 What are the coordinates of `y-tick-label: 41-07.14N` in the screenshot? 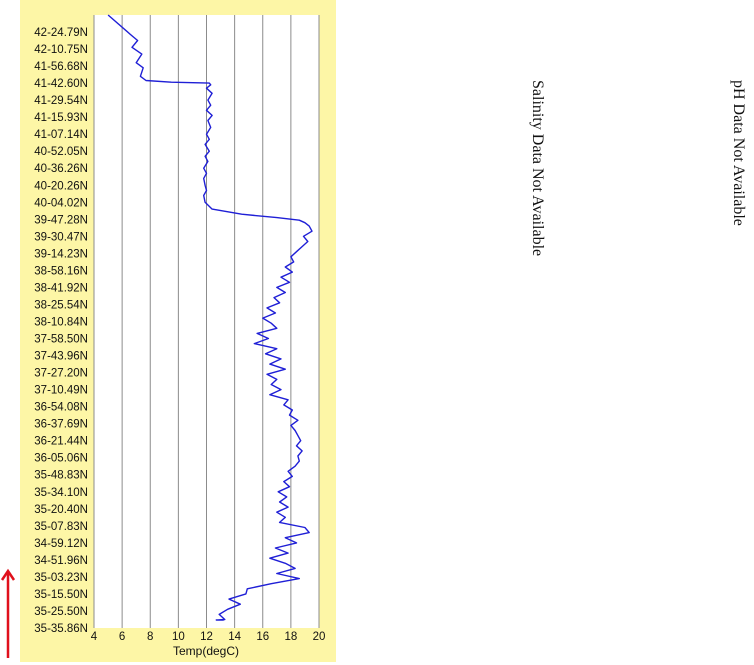 It's located at (61, 135).